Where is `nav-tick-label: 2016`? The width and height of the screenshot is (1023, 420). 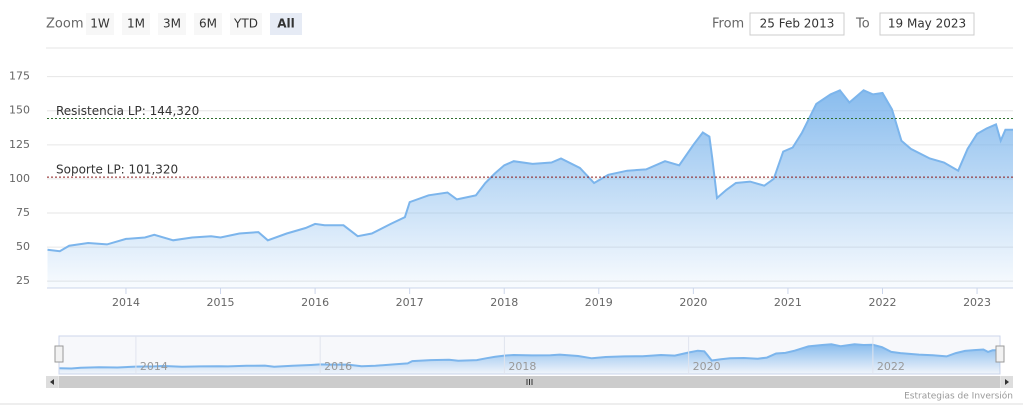 nav-tick-label: 2016 is located at coordinates (338, 366).